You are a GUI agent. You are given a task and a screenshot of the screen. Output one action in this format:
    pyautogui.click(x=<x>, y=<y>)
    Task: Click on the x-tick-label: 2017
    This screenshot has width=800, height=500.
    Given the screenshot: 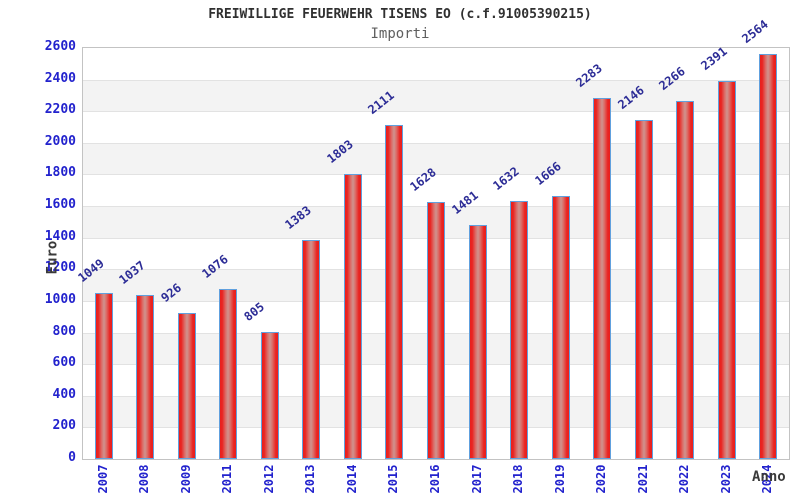 What is the action you would take?
    pyautogui.click(x=476, y=479)
    